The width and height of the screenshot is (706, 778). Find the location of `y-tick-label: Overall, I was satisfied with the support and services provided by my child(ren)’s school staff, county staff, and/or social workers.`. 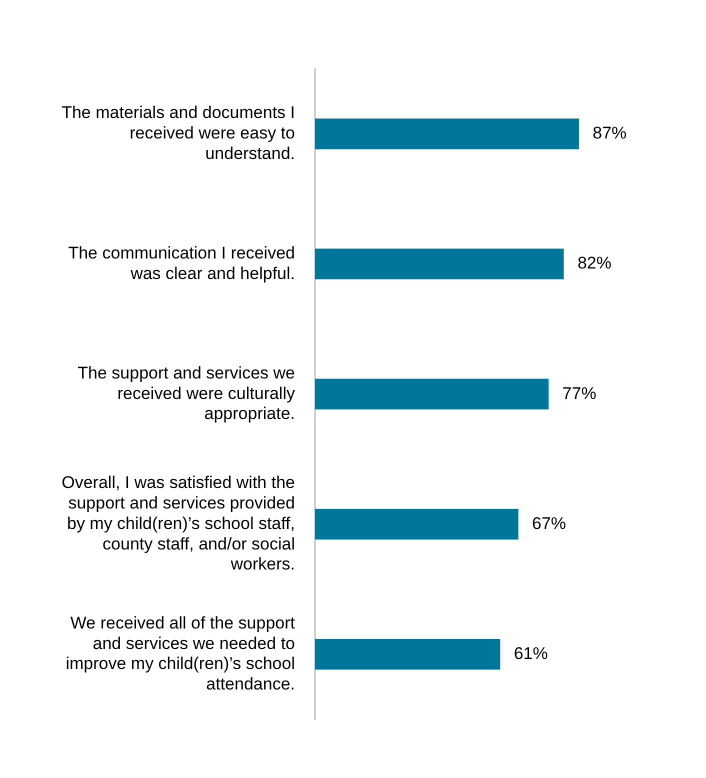

y-tick-label: Overall, I was satisfied with the support and services provided by my child(ren)’s school staff, county staff, and/or social workers. is located at coordinates (178, 523).